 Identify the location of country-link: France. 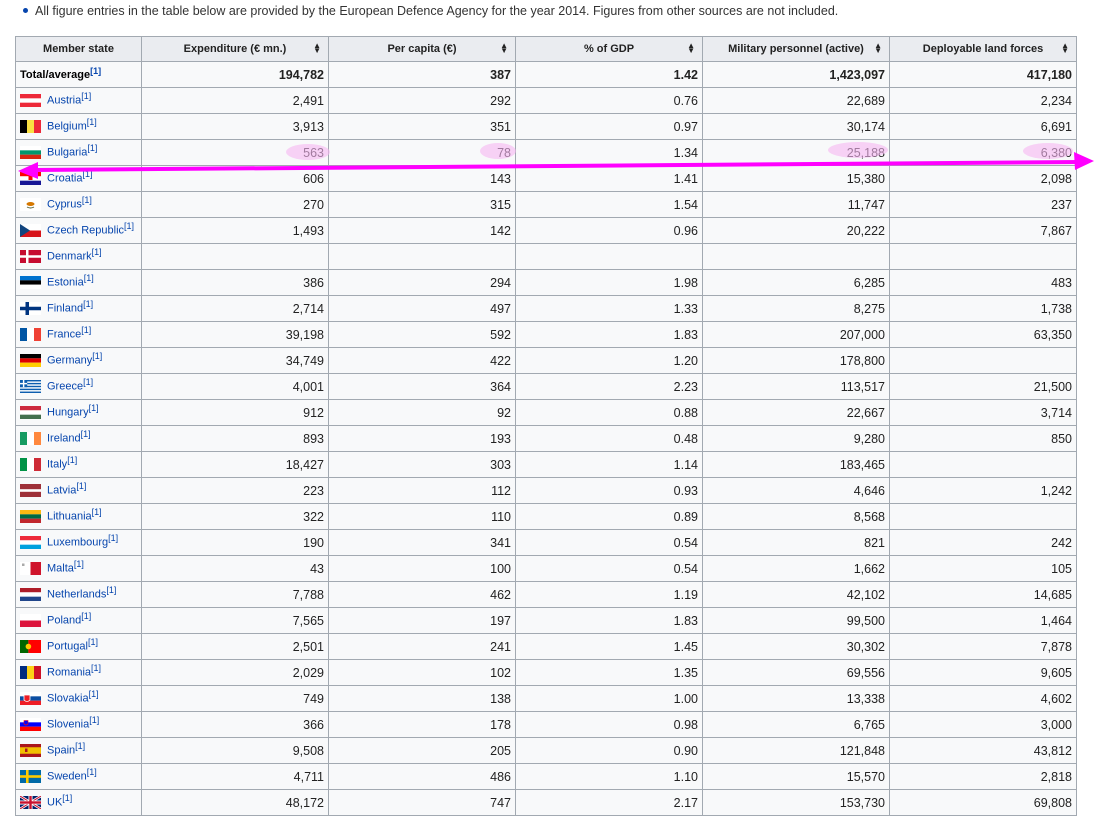
(64, 334).